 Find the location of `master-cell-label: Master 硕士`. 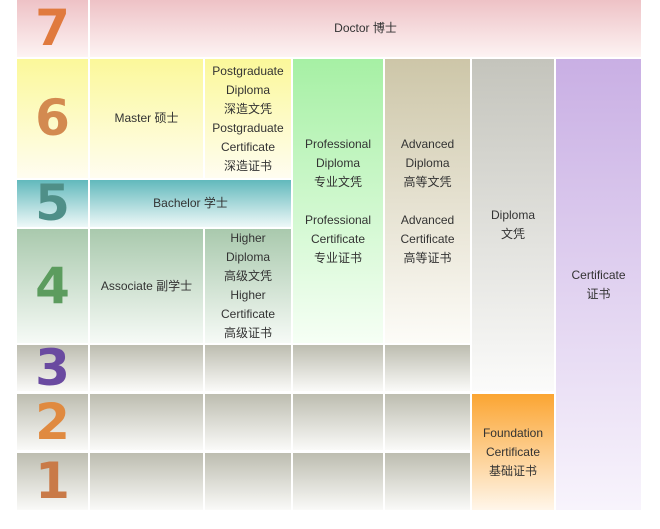

master-cell-label: Master 硕士 is located at coordinates (146, 118).